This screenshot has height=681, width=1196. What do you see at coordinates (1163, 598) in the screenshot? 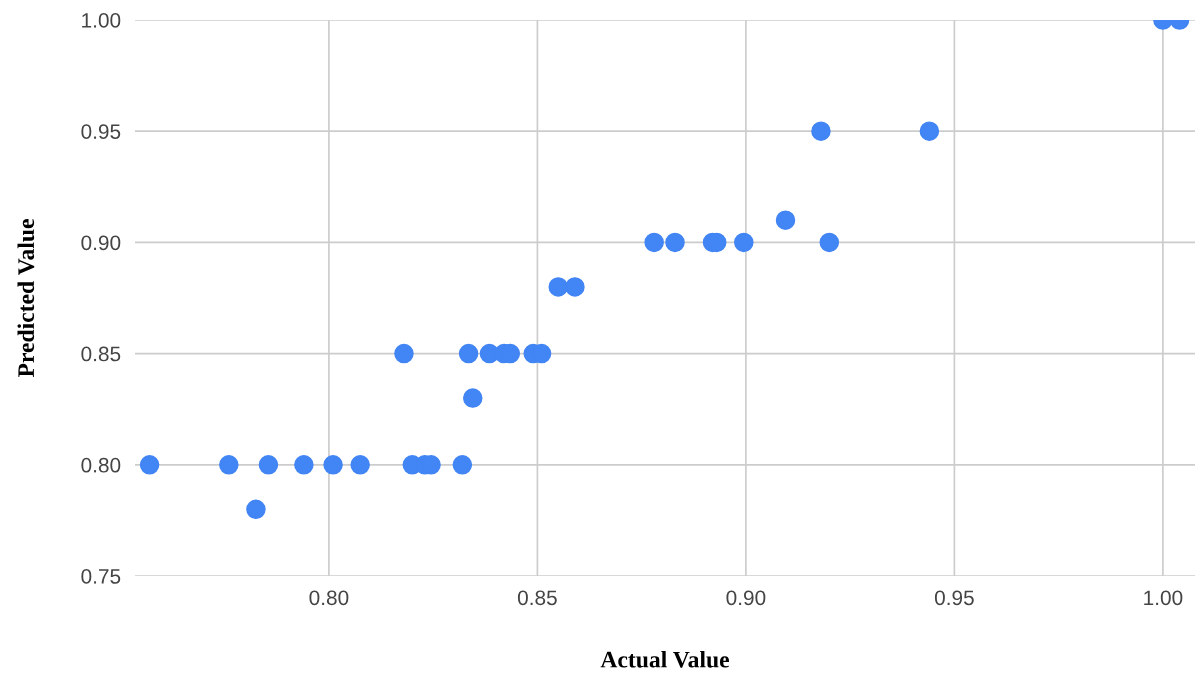
I see `x-tick-label: 1.00` at bounding box center [1163, 598].